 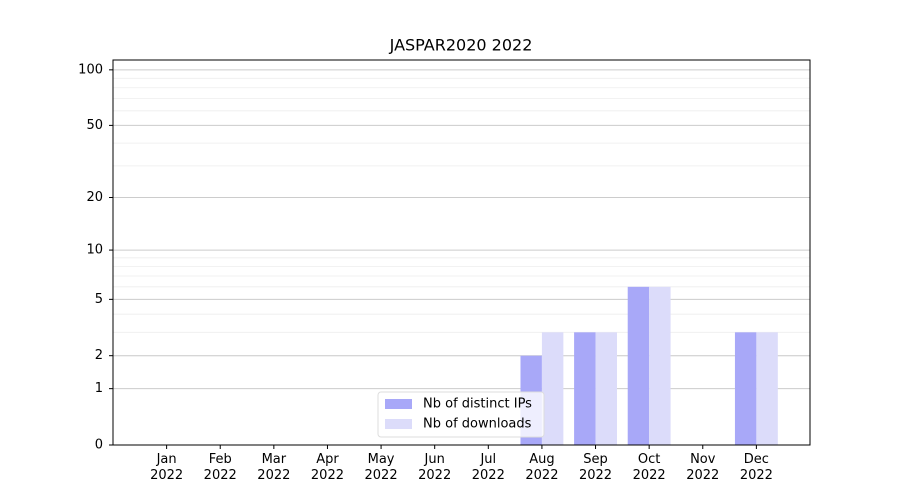 What do you see at coordinates (649, 467) in the screenshot?
I see `x-tick-label: Oct 2022` at bounding box center [649, 467].